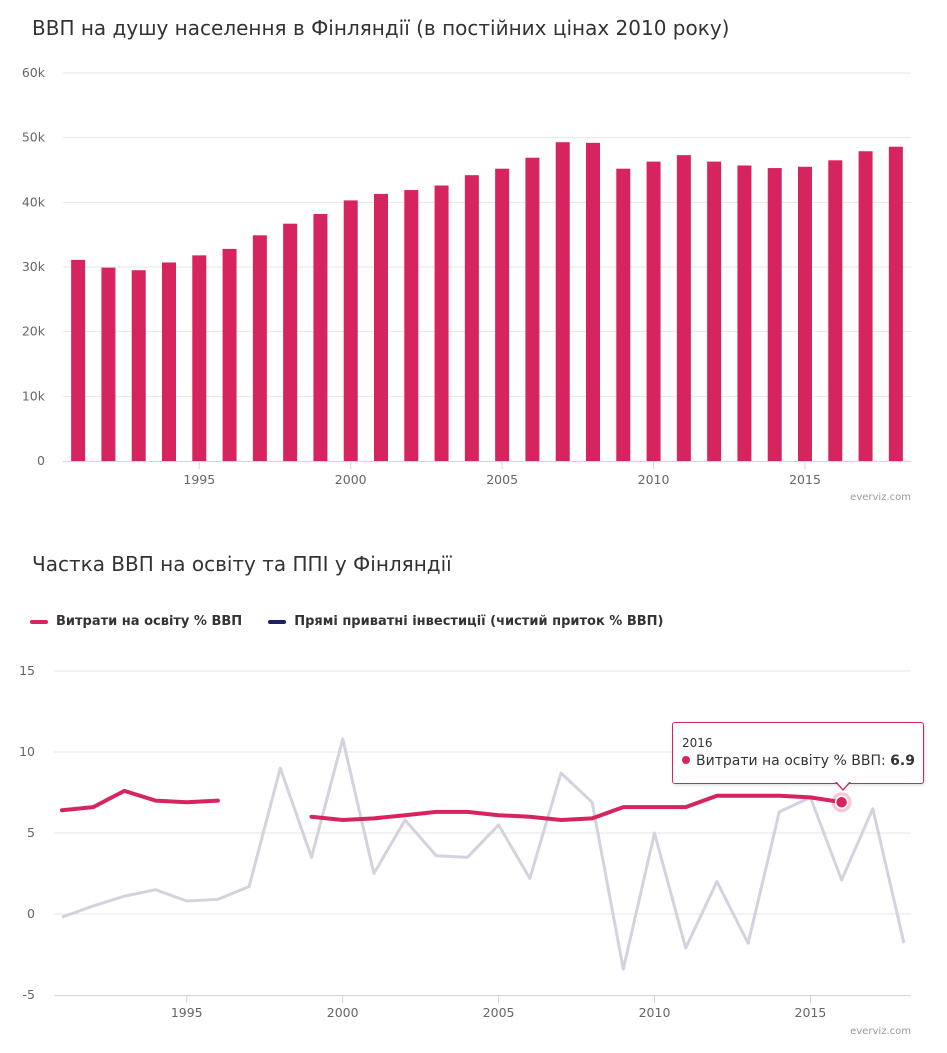 The width and height of the screenshot is (947, 1053). I want to click on y-tick-label: 10, so click(27, 751).